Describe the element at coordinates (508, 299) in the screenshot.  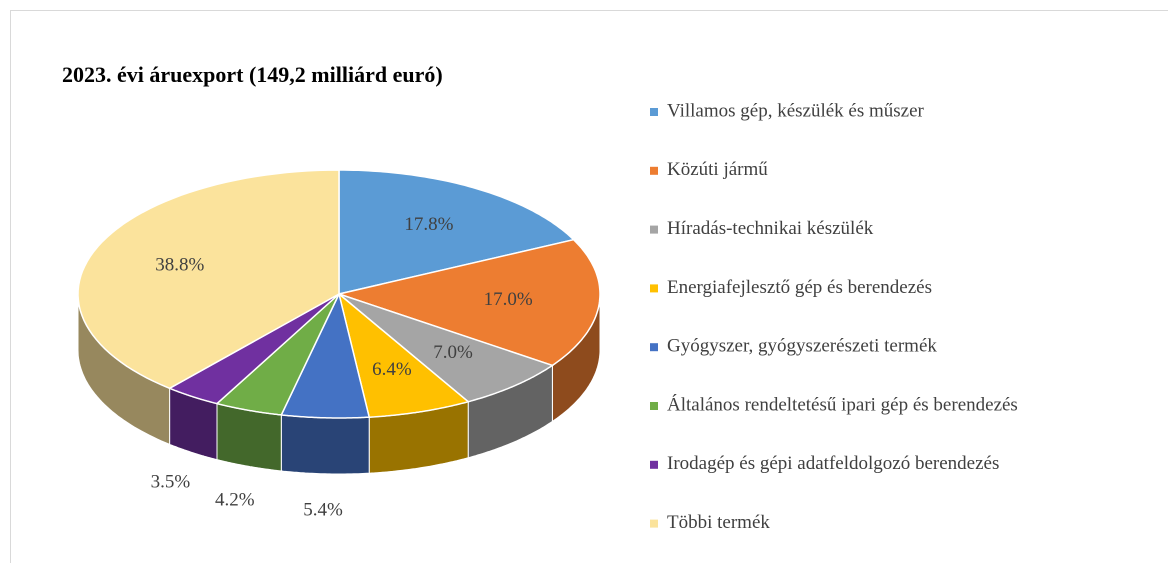
I see `data-label: 17.0%` at that location.